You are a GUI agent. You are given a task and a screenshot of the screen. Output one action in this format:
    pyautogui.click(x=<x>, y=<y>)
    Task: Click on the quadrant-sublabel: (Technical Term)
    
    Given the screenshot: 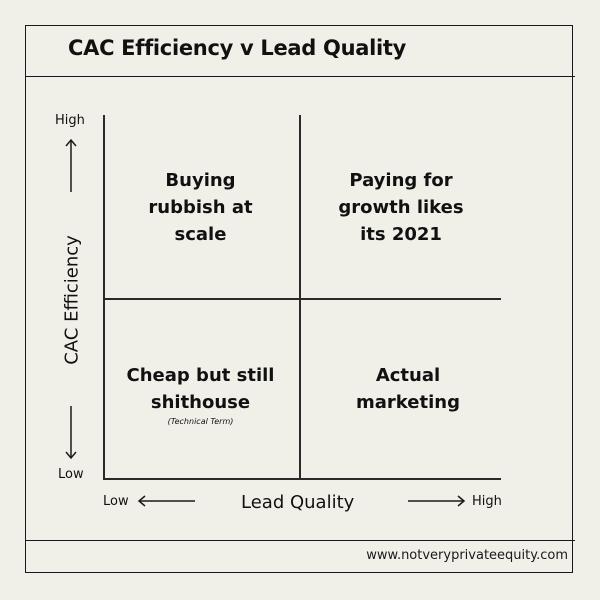 What is the action you would take?
    pyautogui.click(x=200, y=421)
    